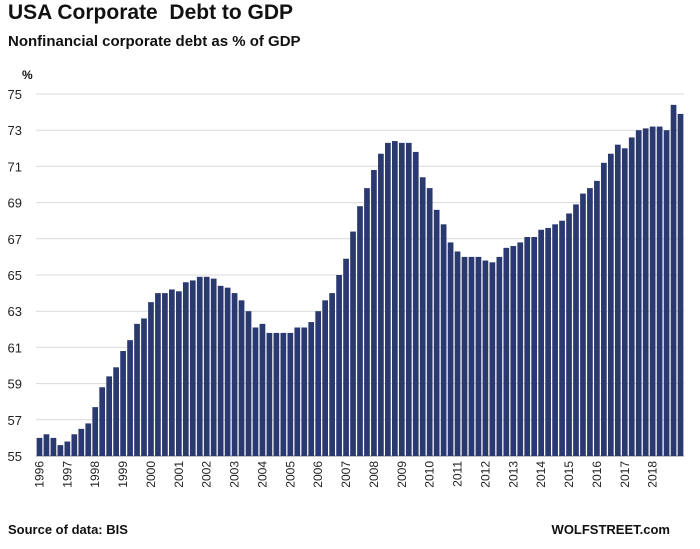 This screenshot has height=549, width=700. Describe the element at coordinates (235, 474) in the screenshot. I see `x-tick-label: 2003` at that location.